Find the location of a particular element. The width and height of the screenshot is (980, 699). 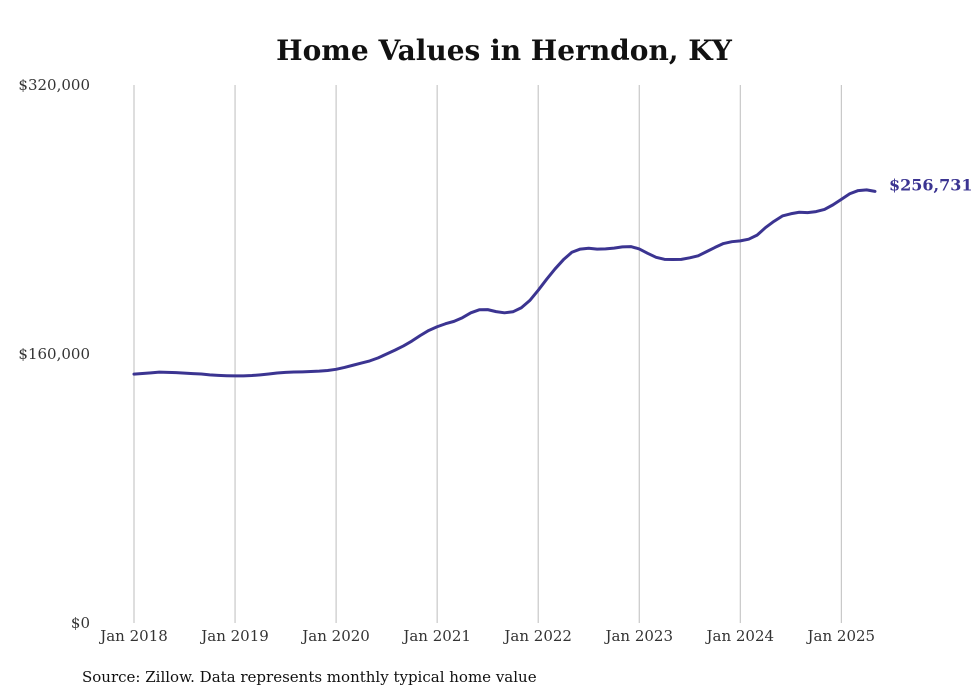

x-tick-label: Jan 2024 is located at coordinates (739, 636).